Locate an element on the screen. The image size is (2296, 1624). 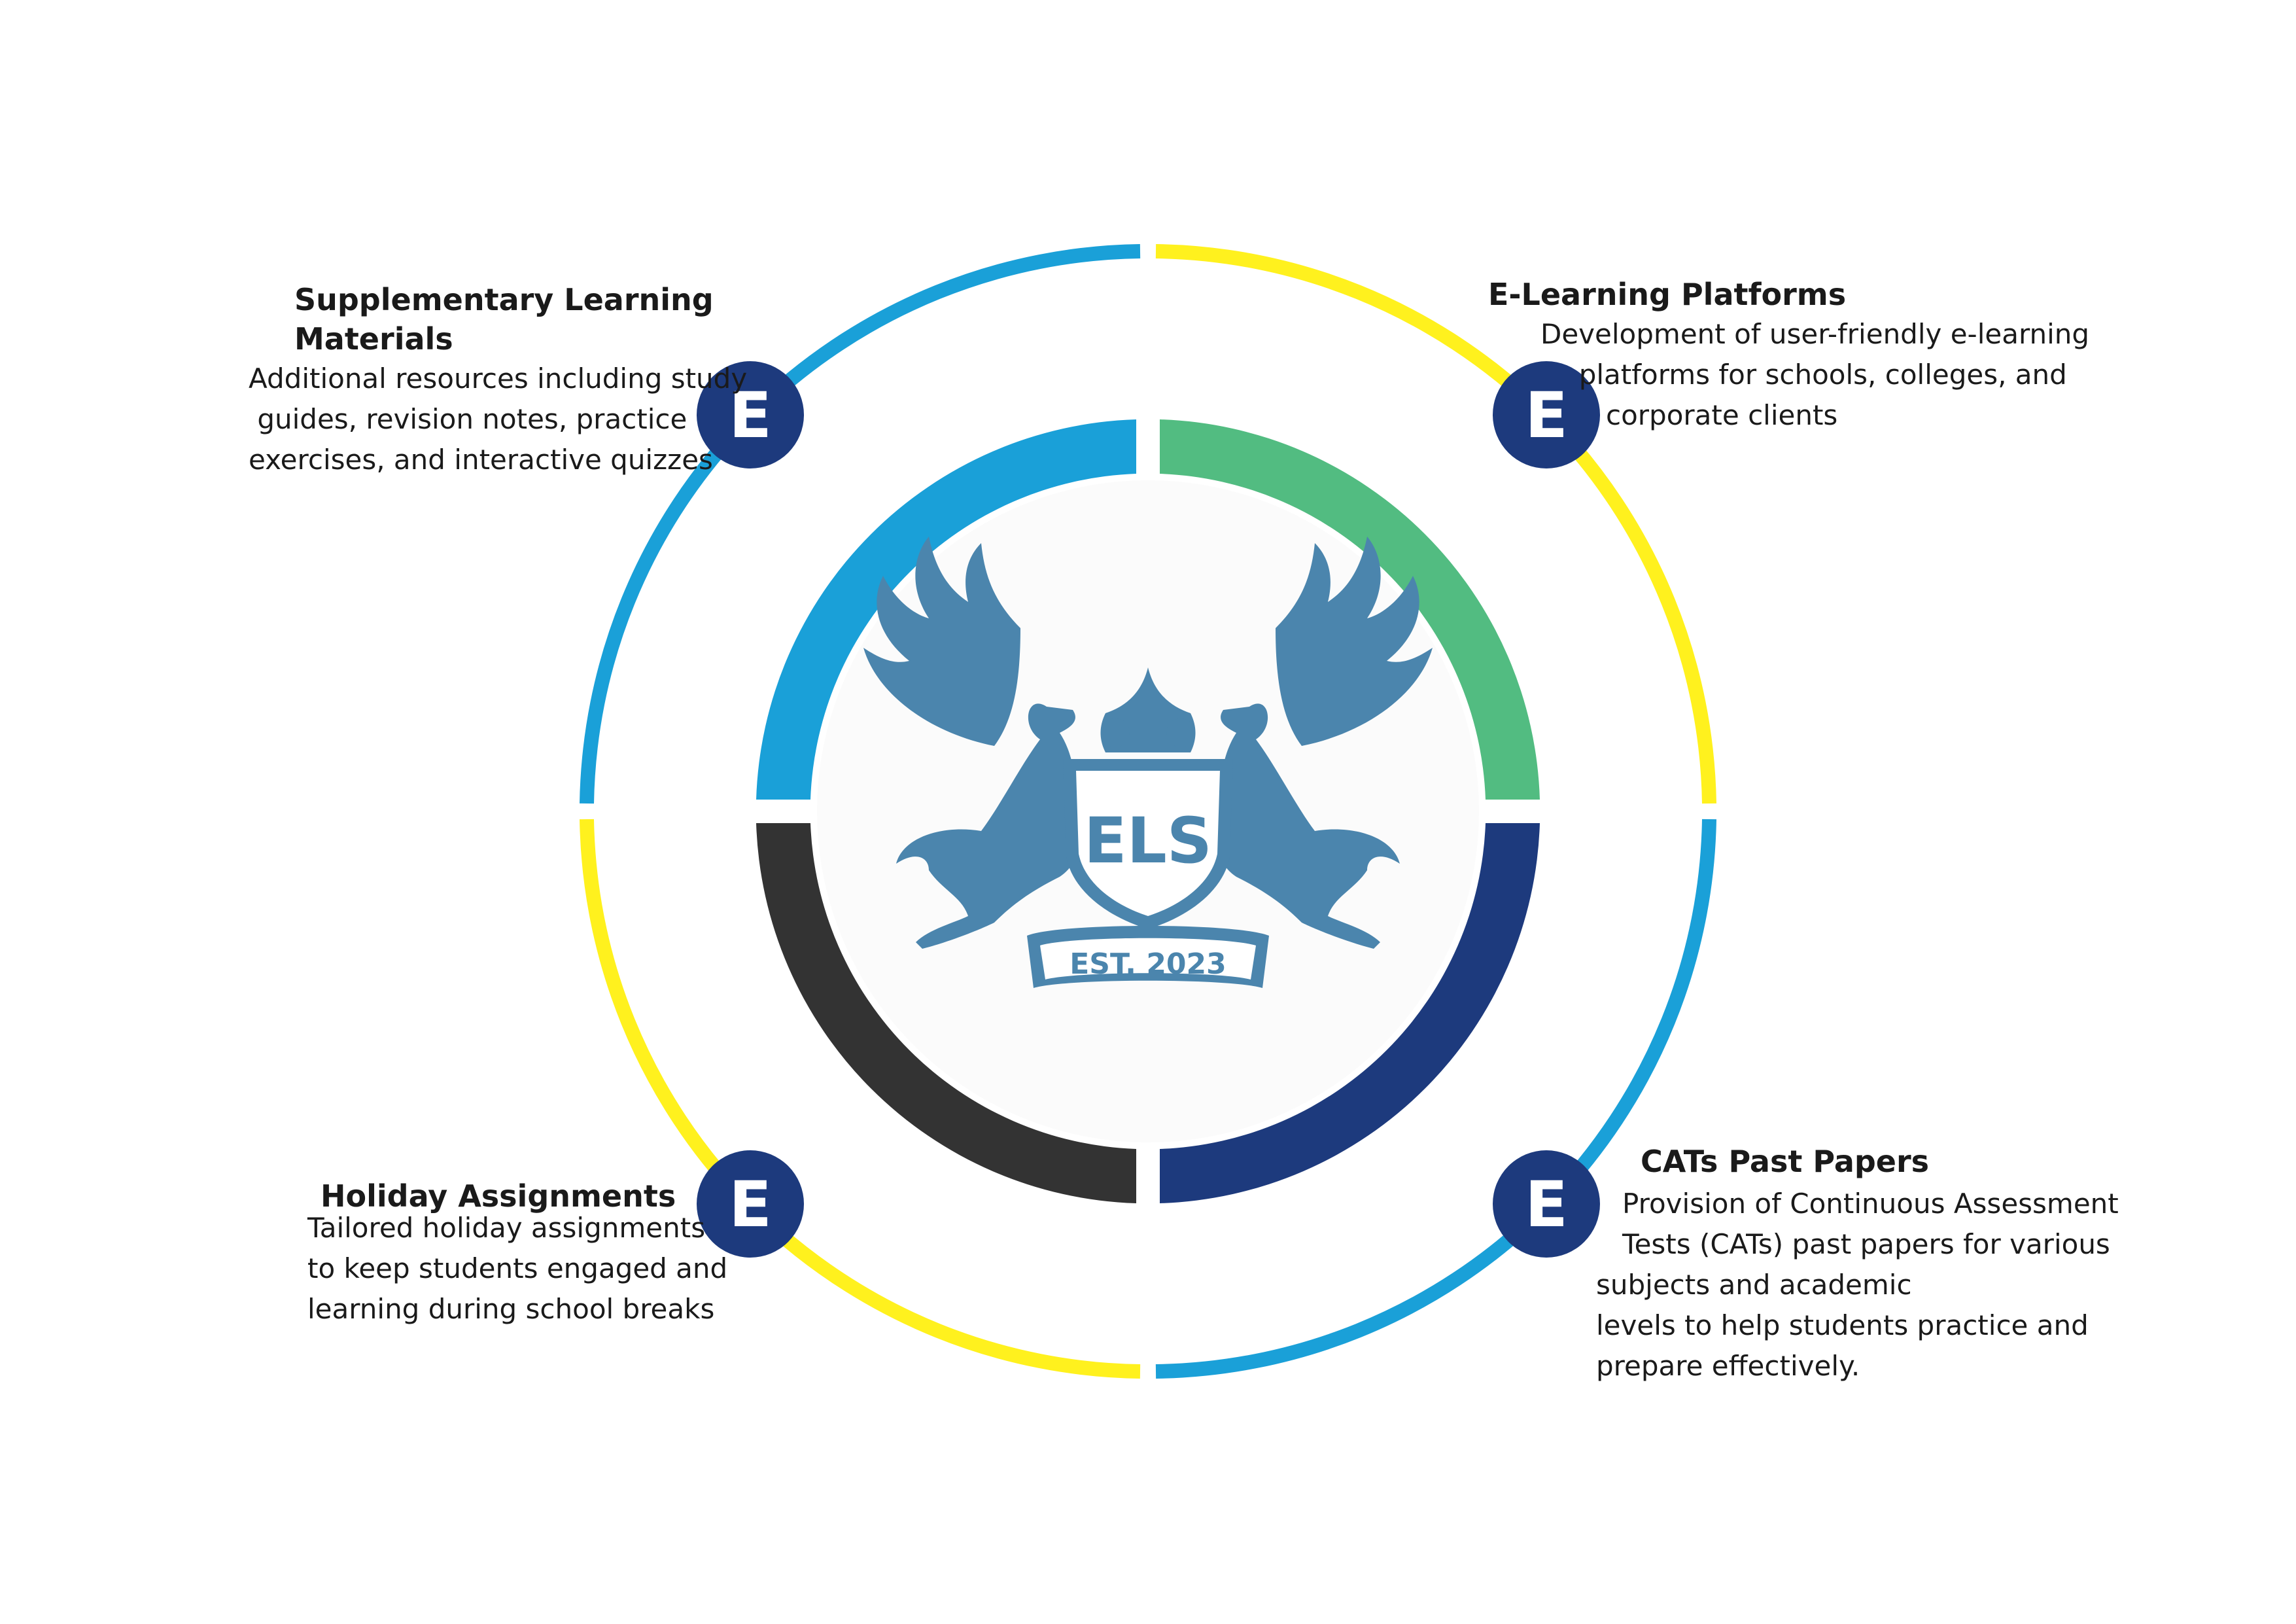
section-line: Provision of Continuous Assessment is located at coordinates (1857, 1204).